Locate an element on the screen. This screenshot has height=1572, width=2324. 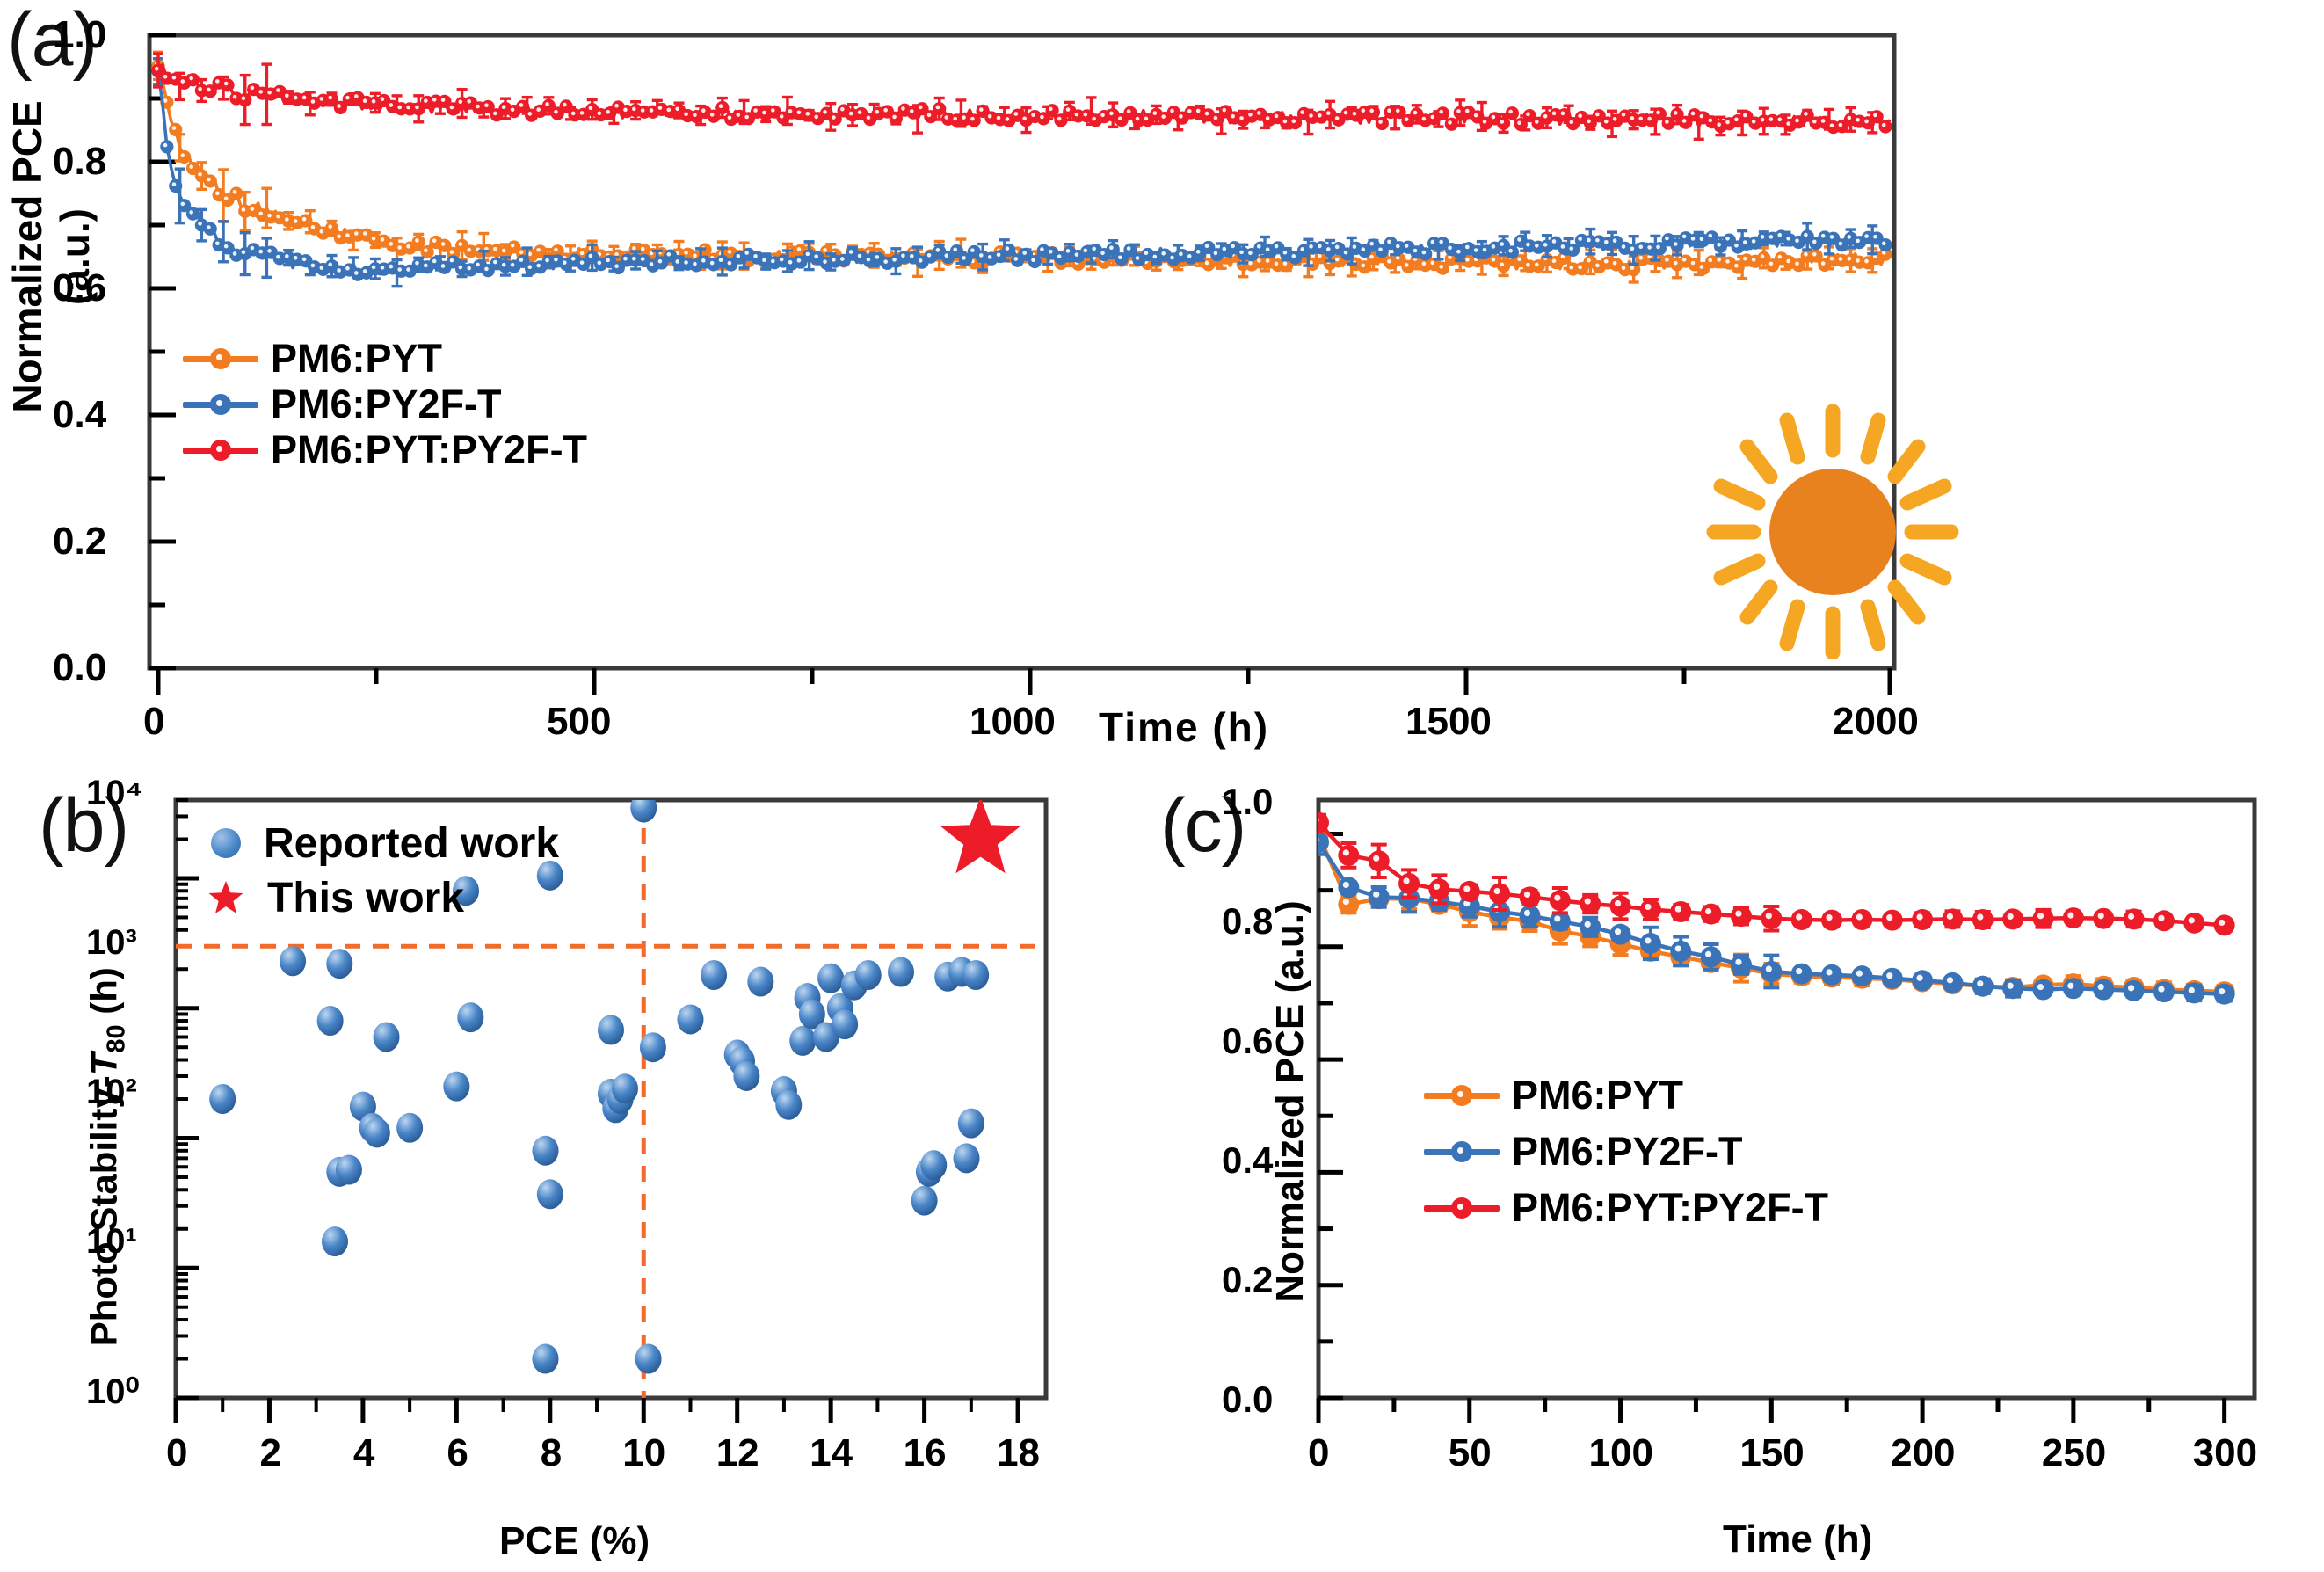
circle-marker-icon is located at coordinates (226, 843).